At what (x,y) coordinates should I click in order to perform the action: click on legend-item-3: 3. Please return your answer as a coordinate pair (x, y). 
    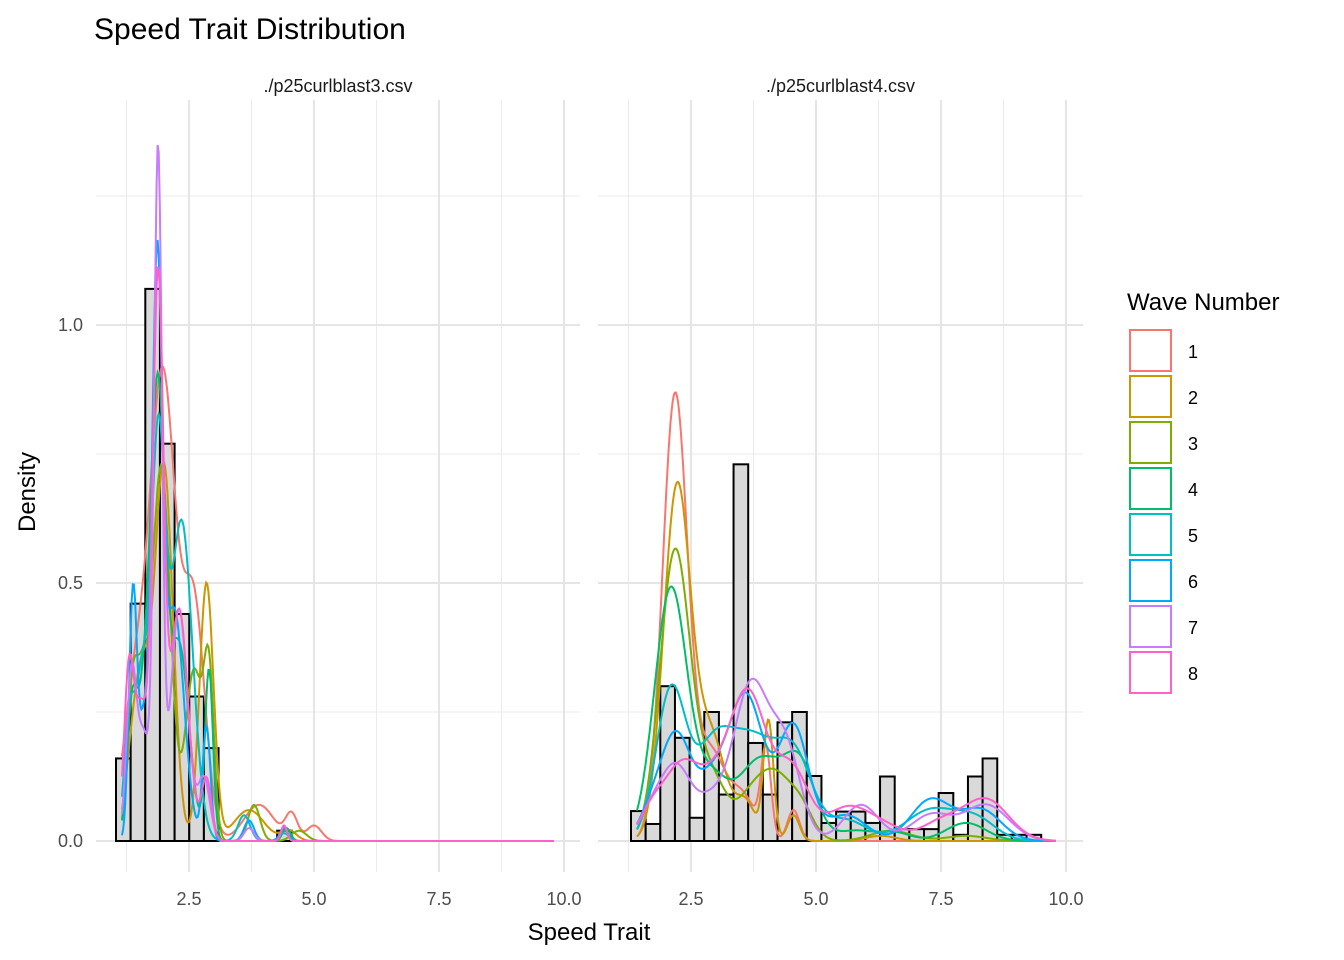
    Looking at the image, I should click on (1163, 442).